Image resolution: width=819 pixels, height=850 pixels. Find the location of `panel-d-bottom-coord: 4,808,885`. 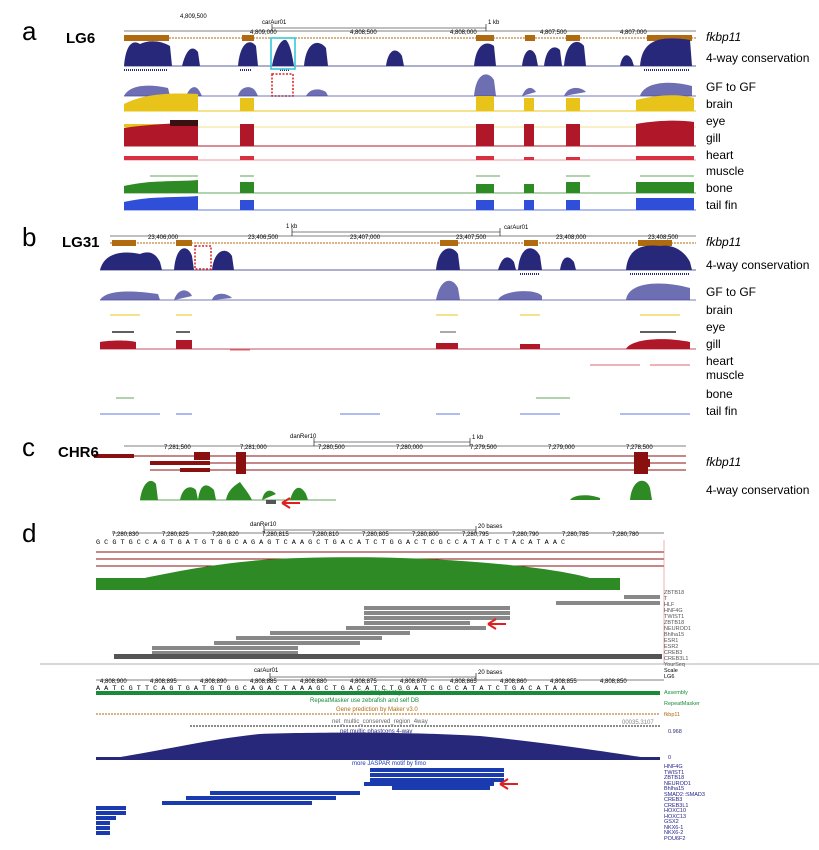

panel-d-bottom-coord: 4,808,885 is located at coordinates (263, 682).